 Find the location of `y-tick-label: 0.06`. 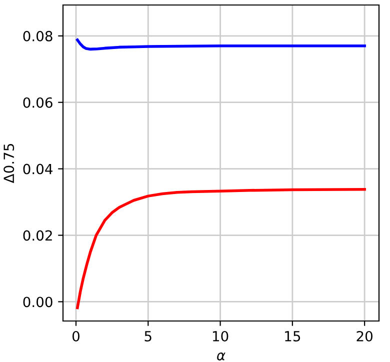

y-tick-label: 0.06 is located at coordinates (37, 102).